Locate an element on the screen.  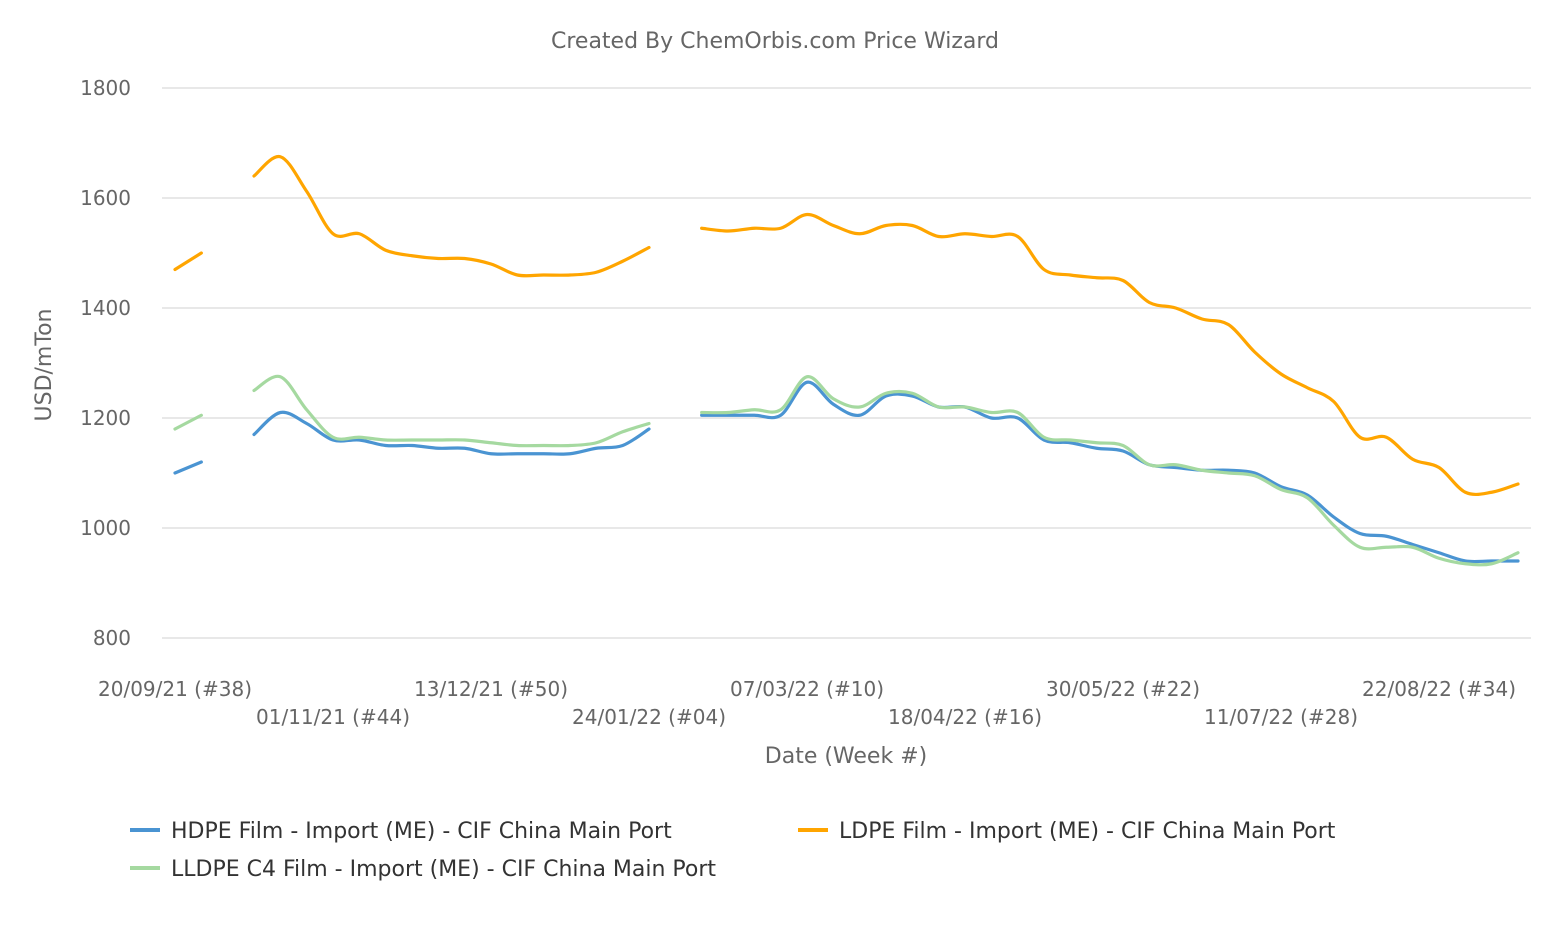
x-tick-label: 30/05/22 (#22) is located at coordinates (1123, 689).